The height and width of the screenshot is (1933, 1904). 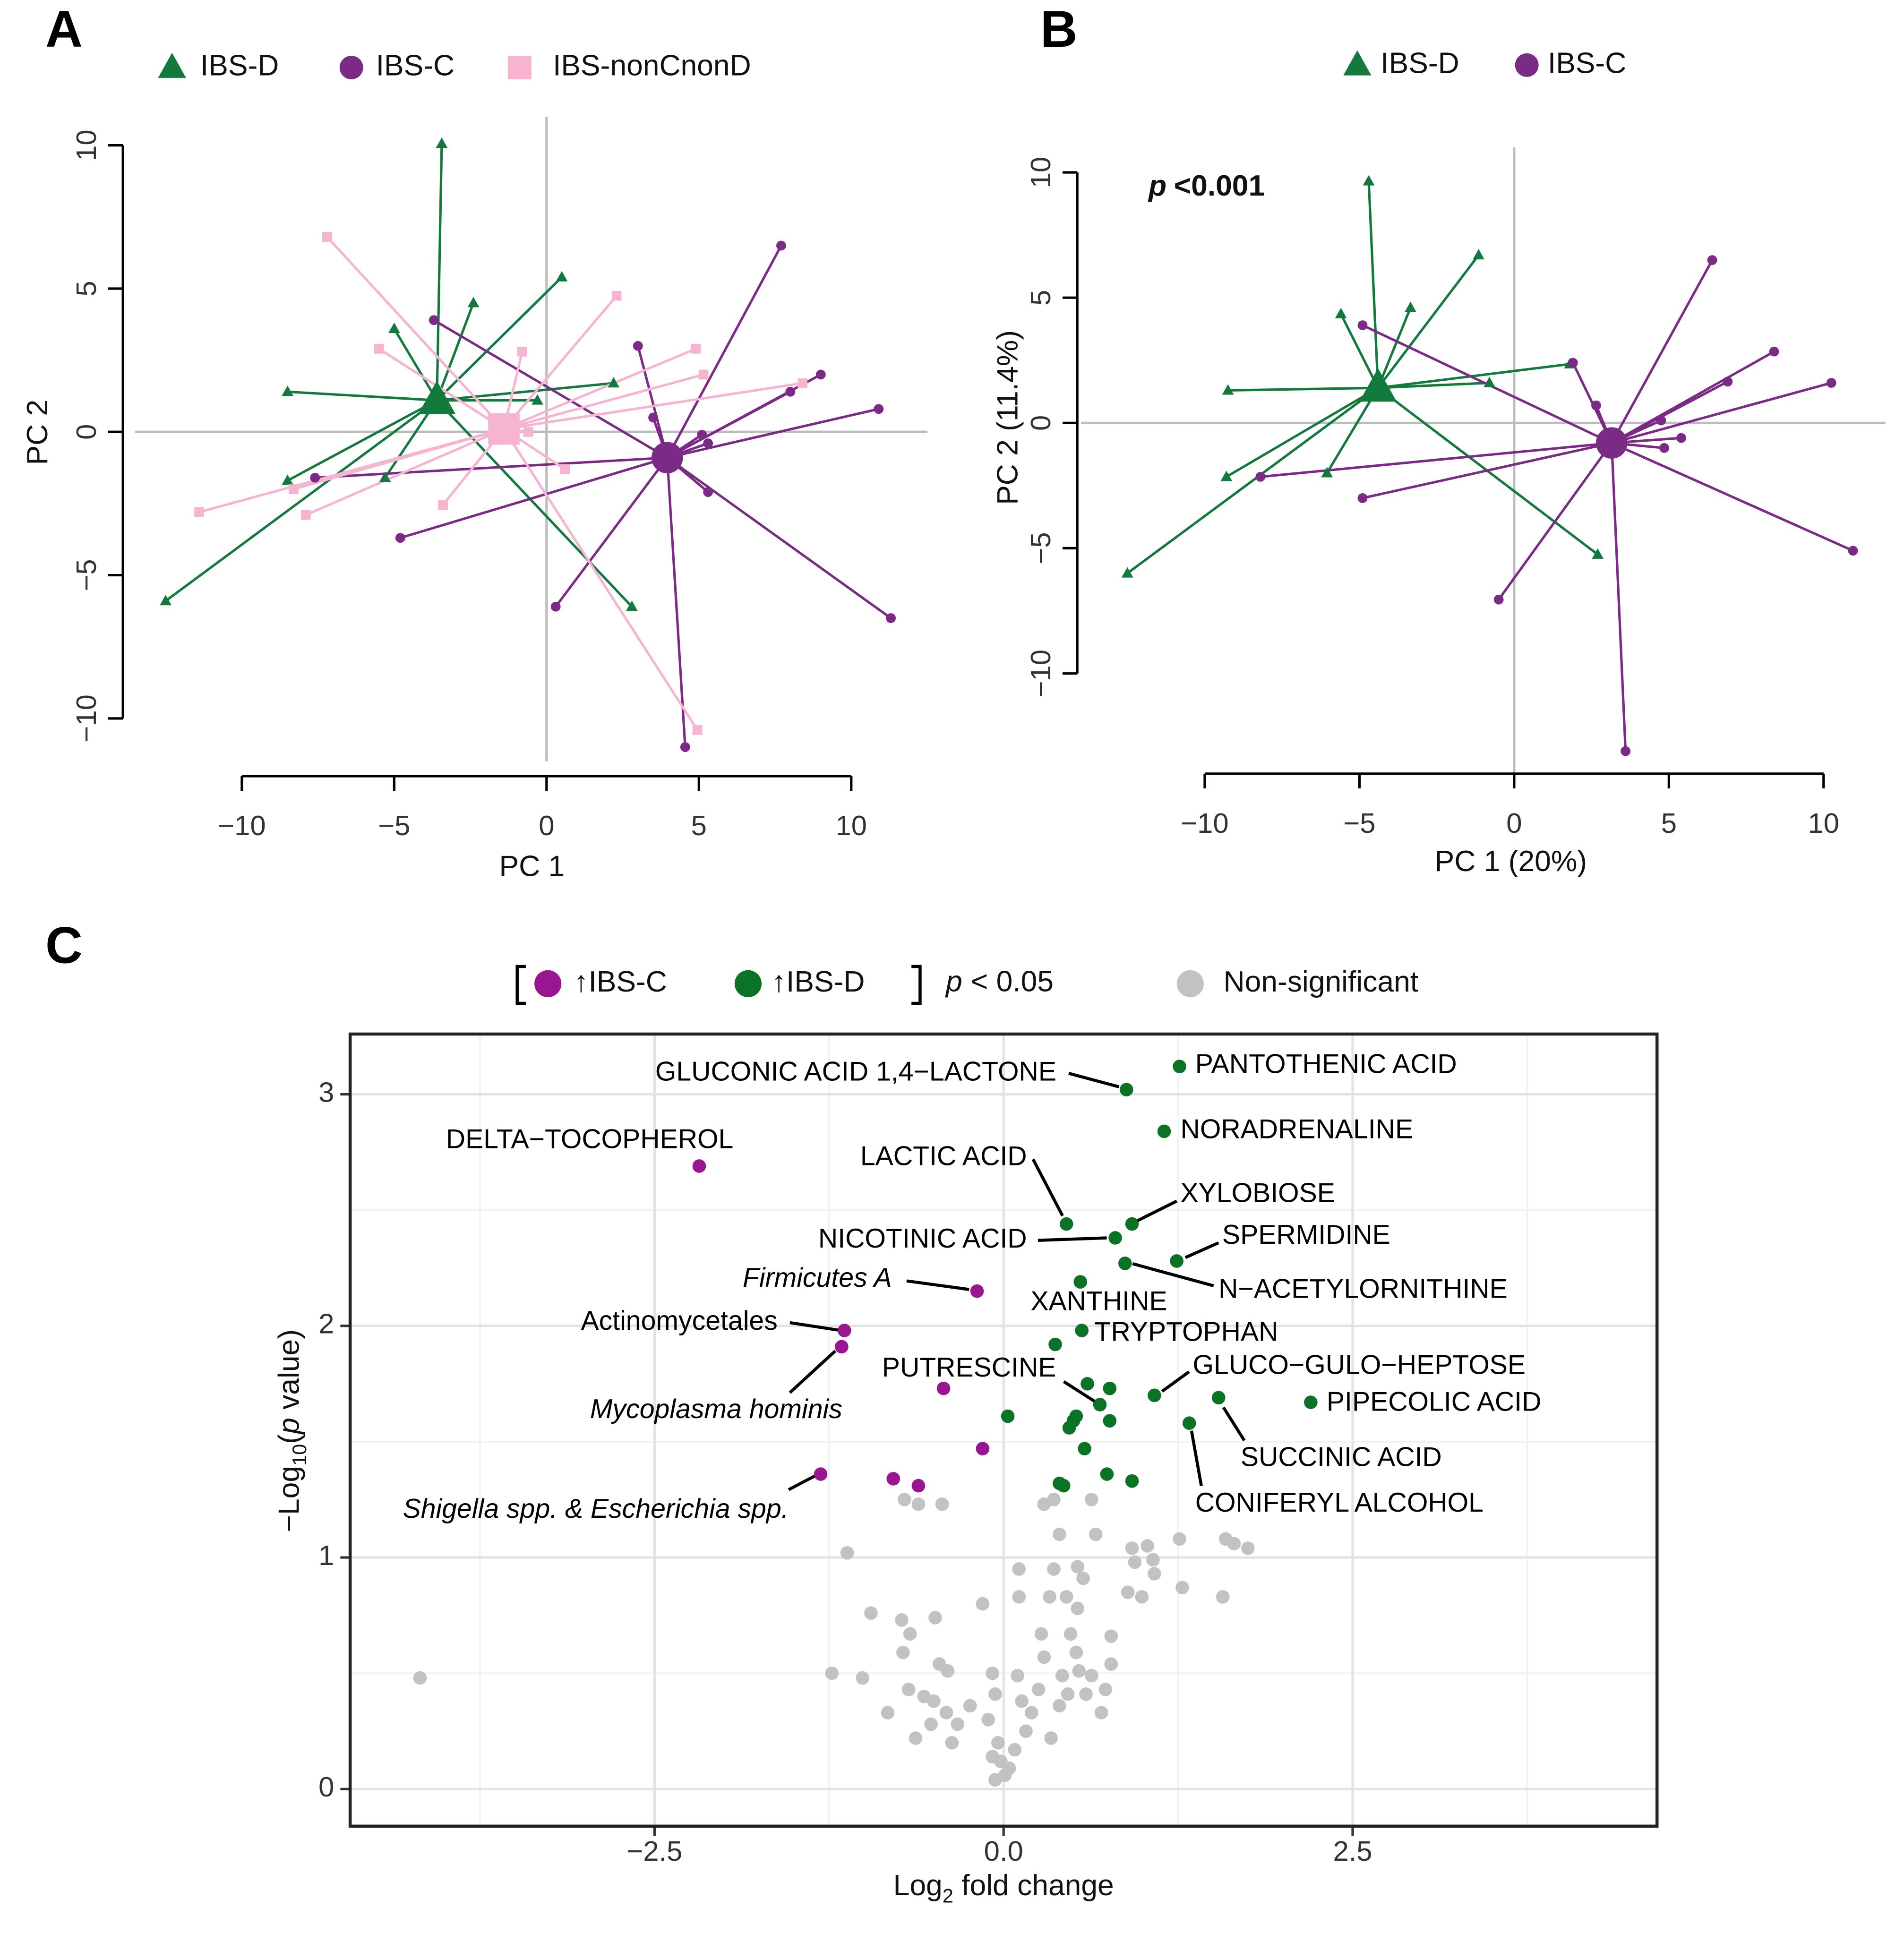 What do you see at coordinates (596, 1509) in the screenshot?
I see `point-label: Shigella spp. & Escherichia spp.` at bounding box center [596, 1509].